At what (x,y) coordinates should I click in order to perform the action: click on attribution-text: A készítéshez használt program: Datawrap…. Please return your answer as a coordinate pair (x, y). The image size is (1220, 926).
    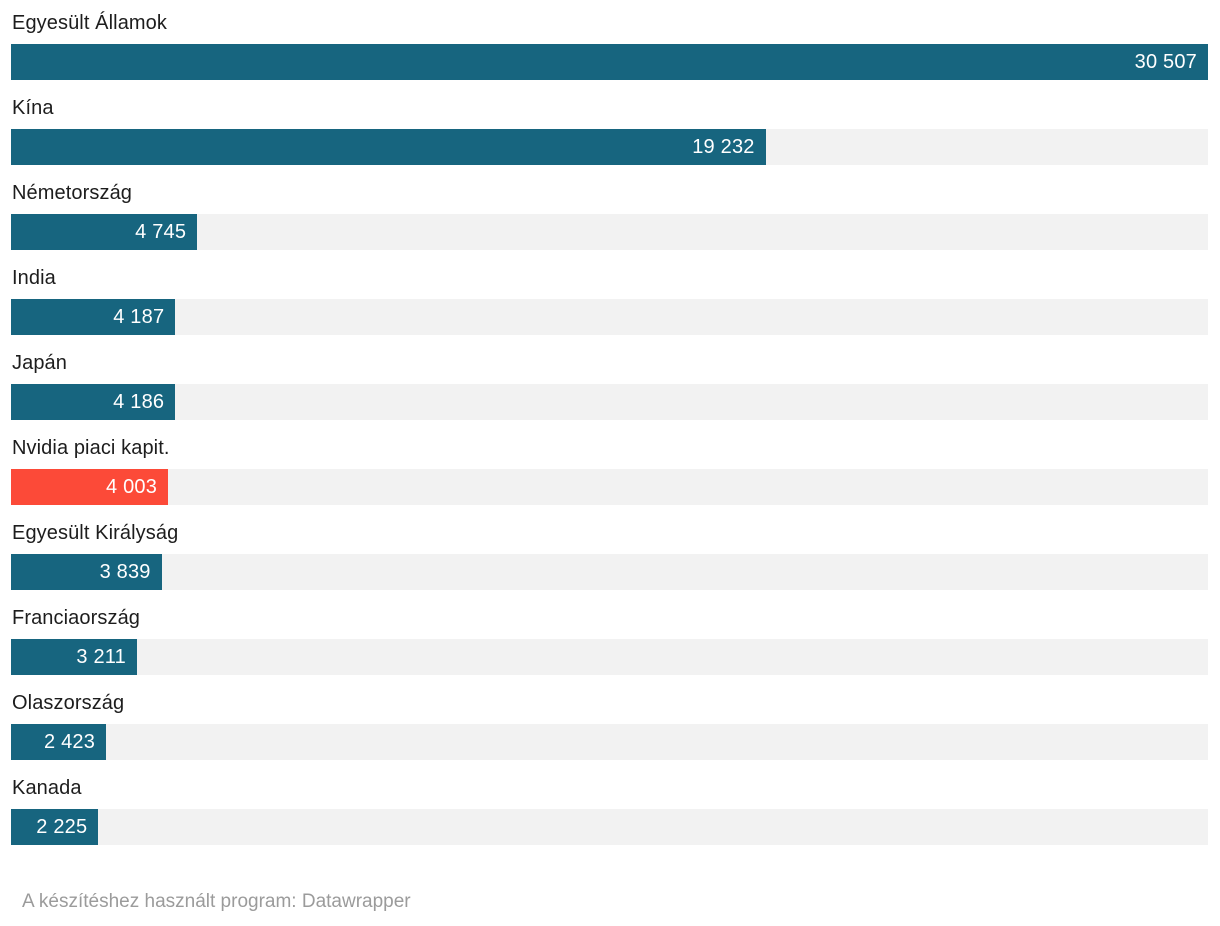
    Looking at the image, I should click on (216, 901).